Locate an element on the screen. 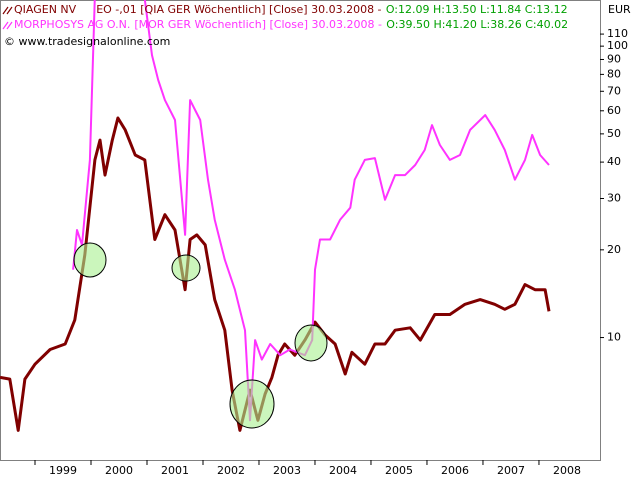 The image size is (640, 480). y-tick-label: 80 is located at coordinates (614, 73).